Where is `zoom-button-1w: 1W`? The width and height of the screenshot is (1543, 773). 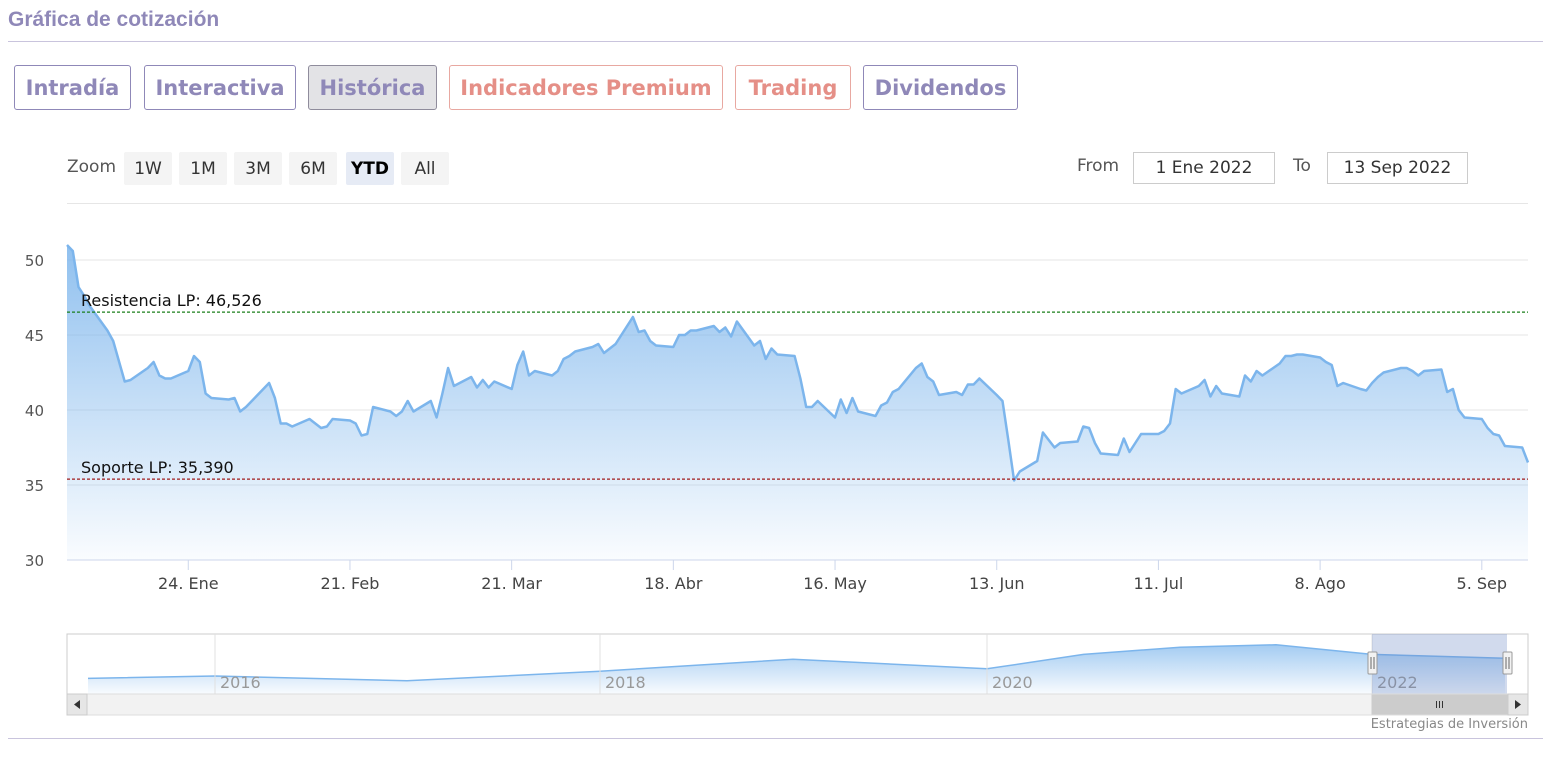
zoom-button-1w: 1W is located at coordinates (148, 168).